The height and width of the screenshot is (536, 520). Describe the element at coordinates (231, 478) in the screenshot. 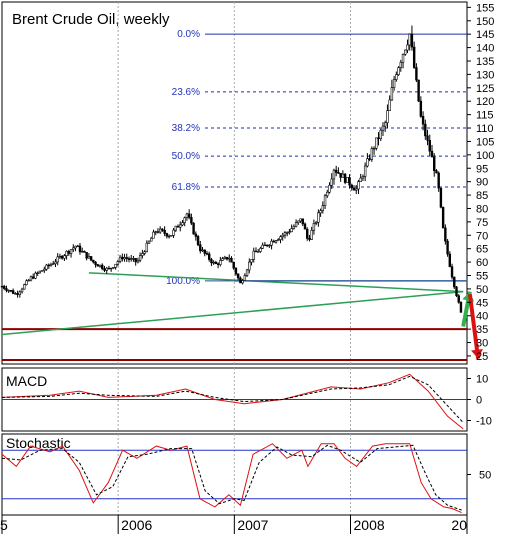

I see `stochastic-line` at that location.